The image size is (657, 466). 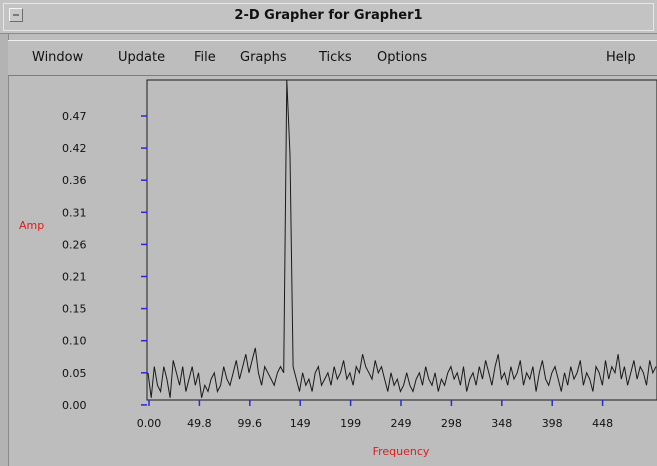 I want to click on x-tick-label: 298, so click(x=451, y=423).